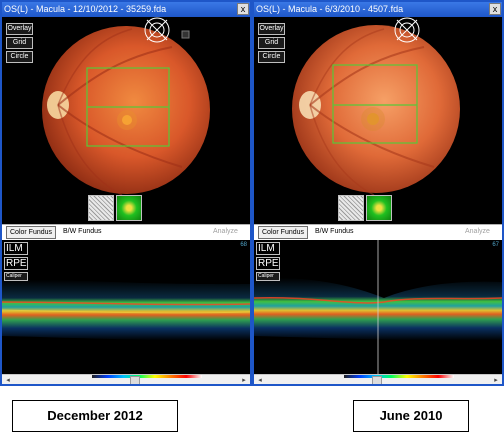 This screenshot has width=504, height=438. Describe the element at coordinates (126, 310) in the screenshot. I see `oct-bscan` at that location.